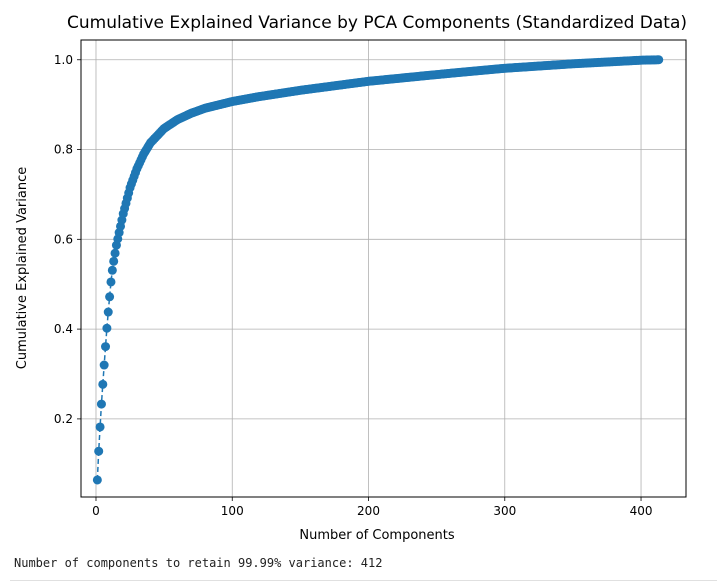  I want to click on y-tick-label: 1.0, so click(63, 60).